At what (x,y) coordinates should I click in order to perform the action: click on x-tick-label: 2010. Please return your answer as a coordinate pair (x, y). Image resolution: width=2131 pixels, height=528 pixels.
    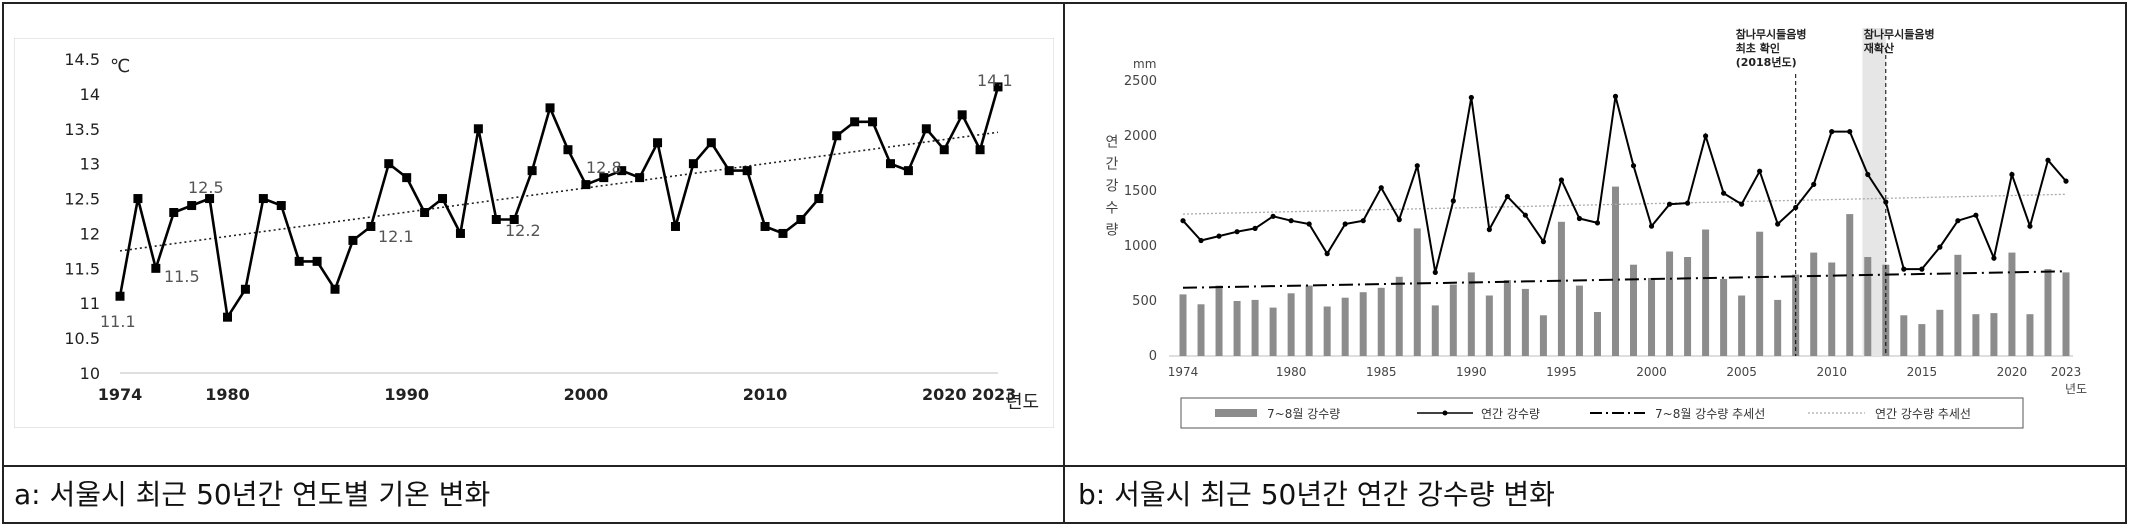
    Looking at the image, I should click on (765, 394).